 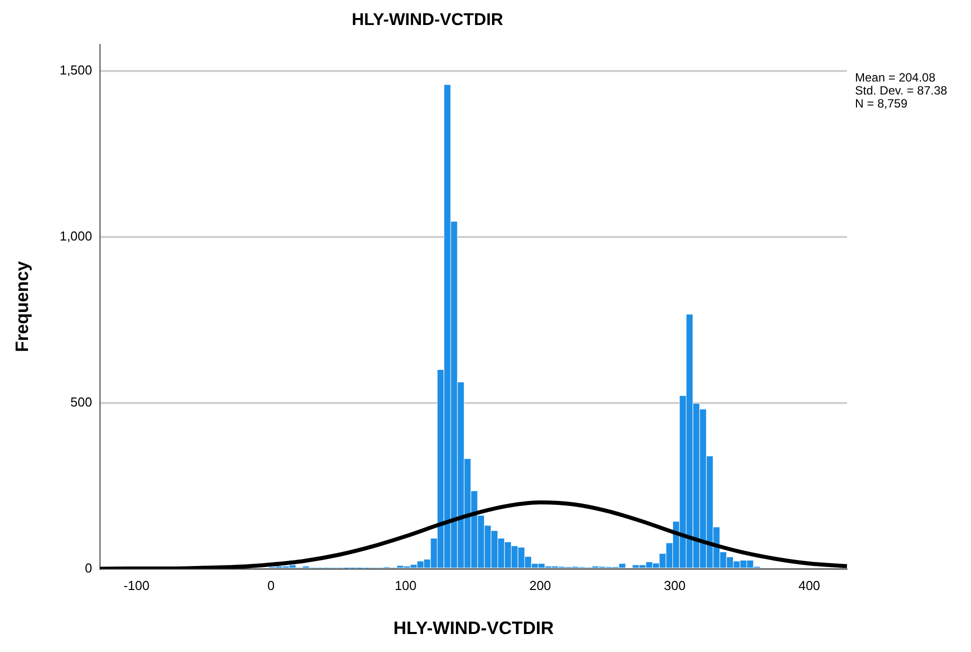 What do you see at coordinates (81, 402) in the screenshot?
I see `y-tick-label: 500` at bounding box center [81, 402].